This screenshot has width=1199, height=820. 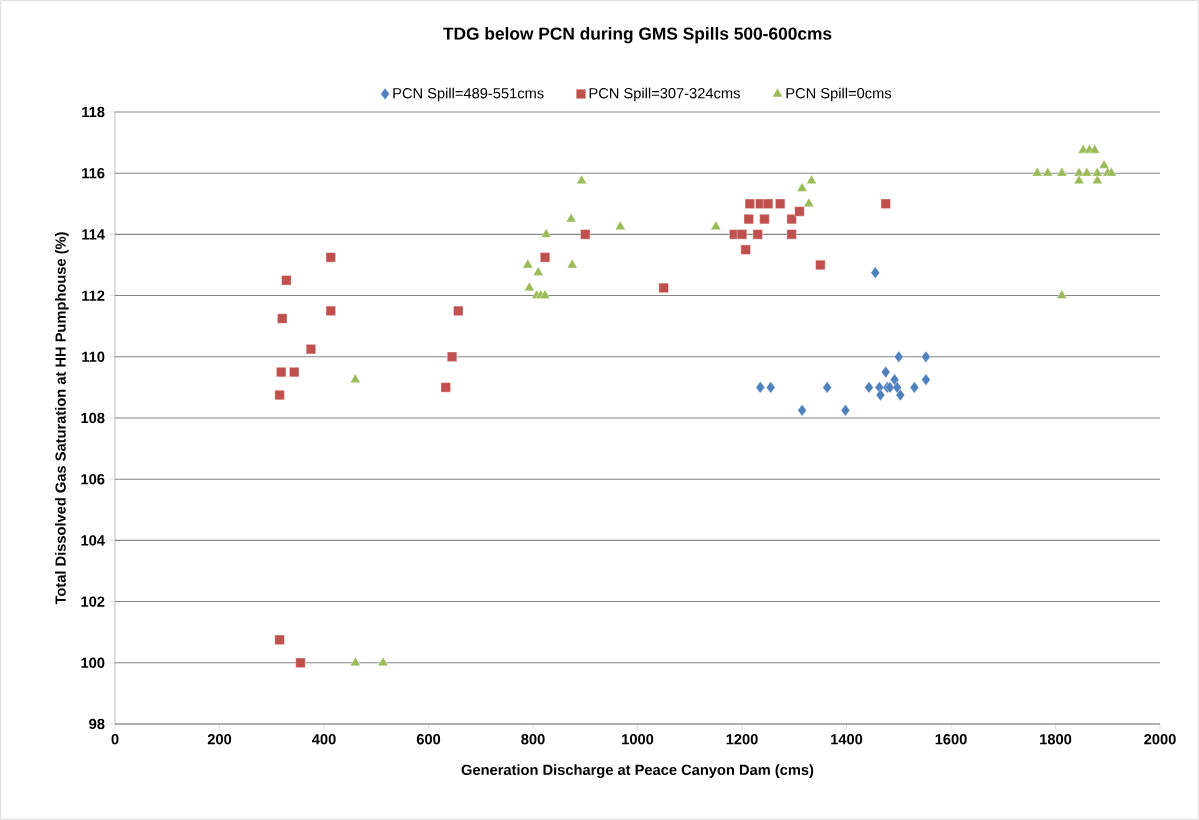 What do you see at coordinates (93, 662) in the screenshot?
I see `y-tick-label: 100` at bounding box center [93, 662].